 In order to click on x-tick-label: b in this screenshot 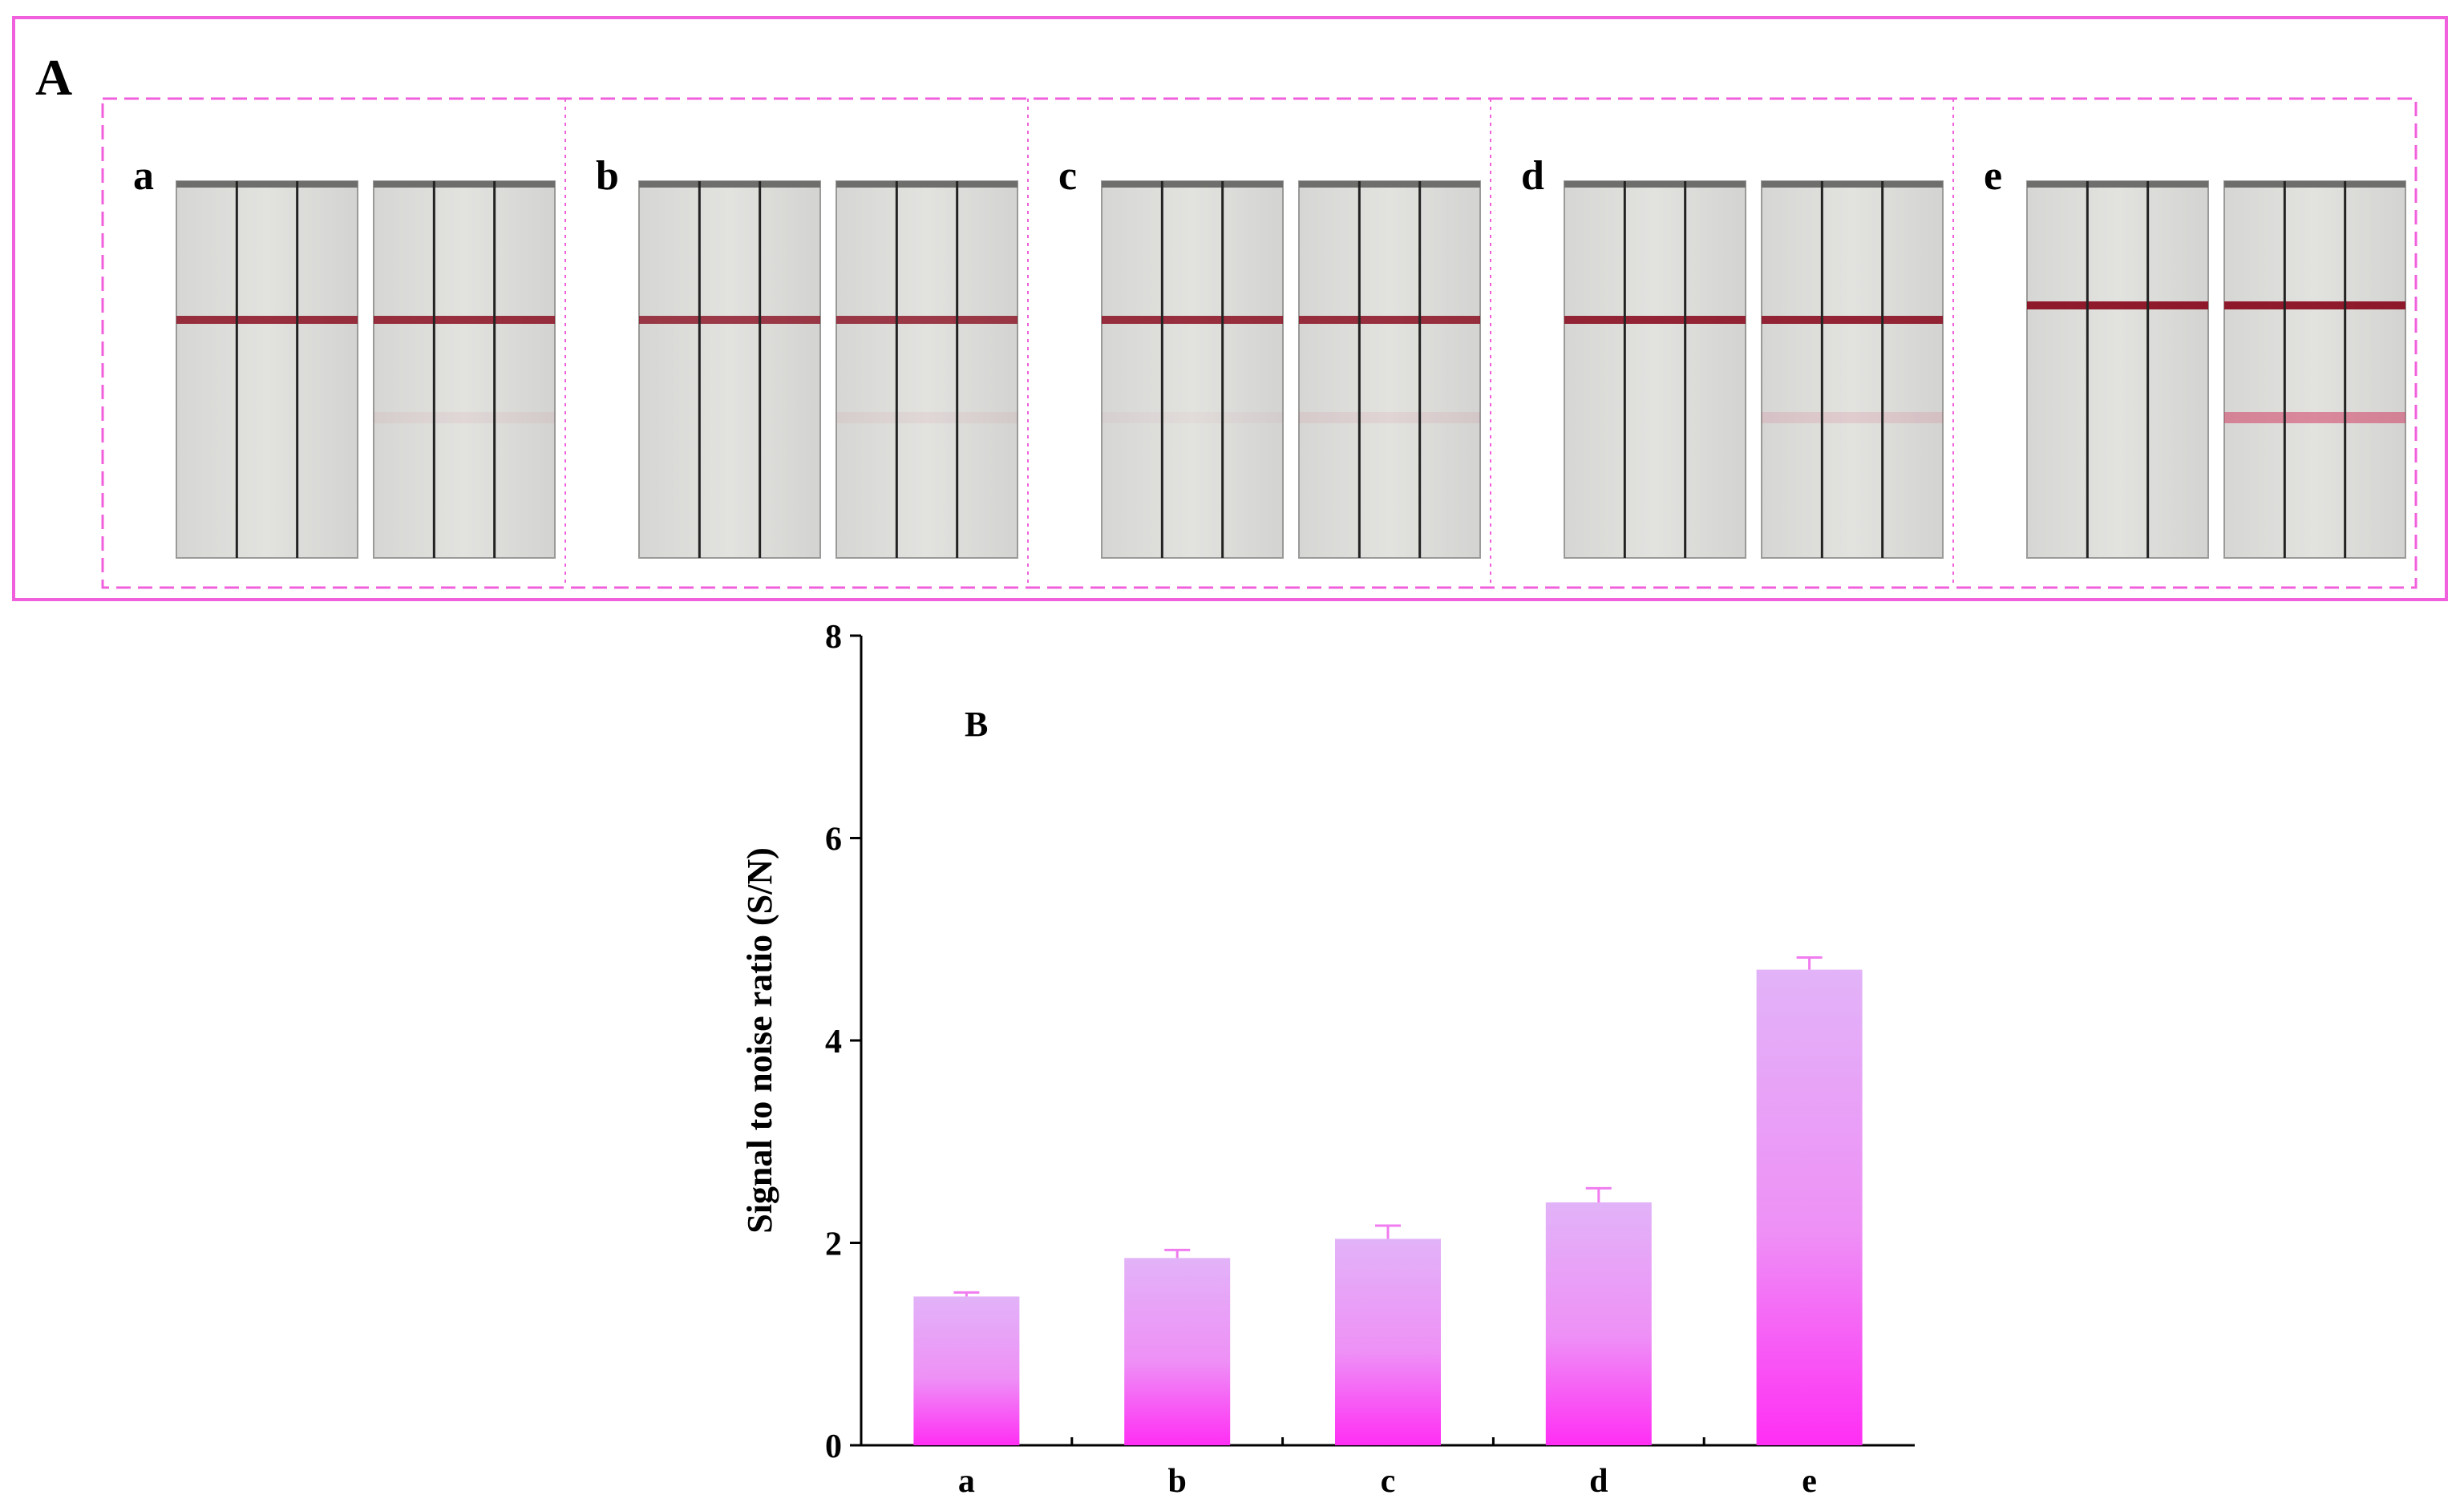, I will do `click(1177, 1481)`.